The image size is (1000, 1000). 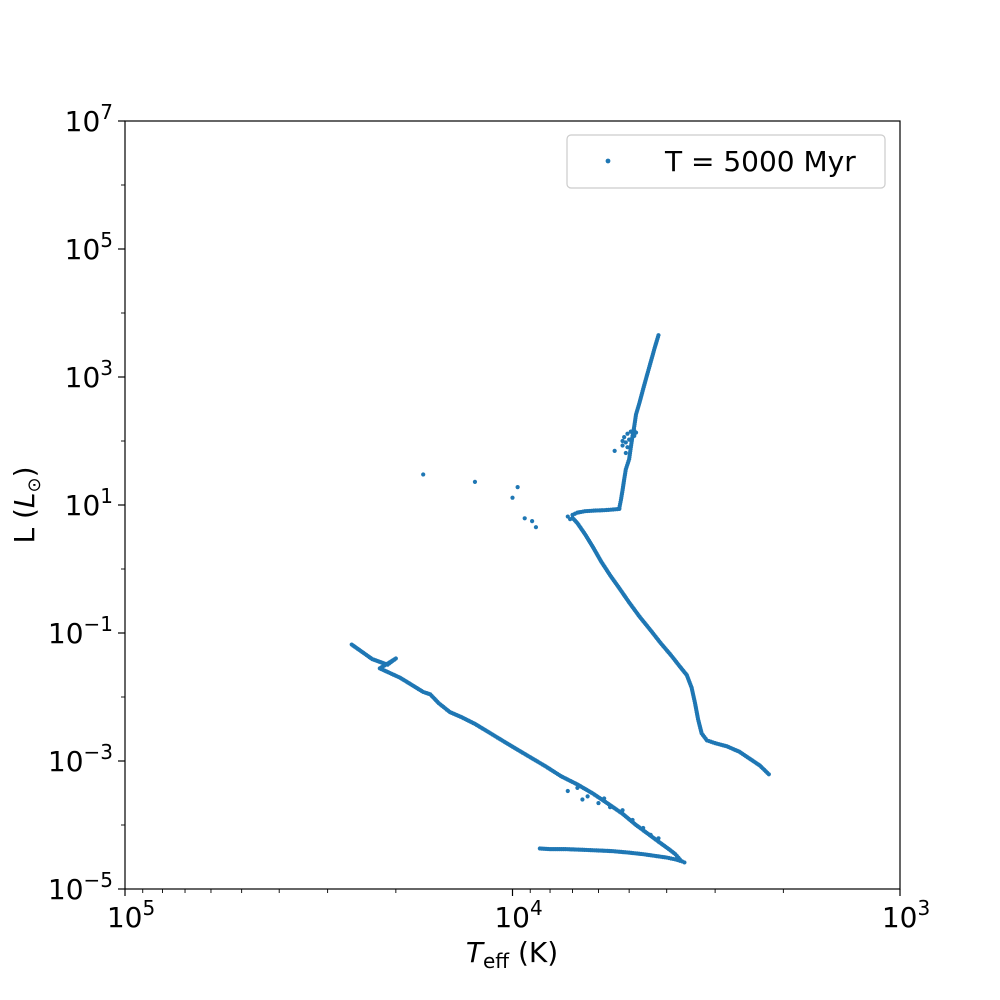 What do you see at coordinates (80, 759) in the screenshot?
I see `y-tick-label: 10⁻³` at bounding box center [80, 759].